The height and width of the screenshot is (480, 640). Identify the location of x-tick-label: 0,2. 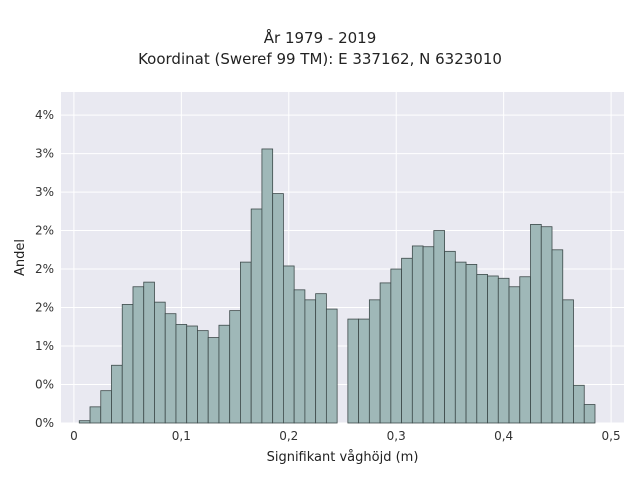
(288, 436).